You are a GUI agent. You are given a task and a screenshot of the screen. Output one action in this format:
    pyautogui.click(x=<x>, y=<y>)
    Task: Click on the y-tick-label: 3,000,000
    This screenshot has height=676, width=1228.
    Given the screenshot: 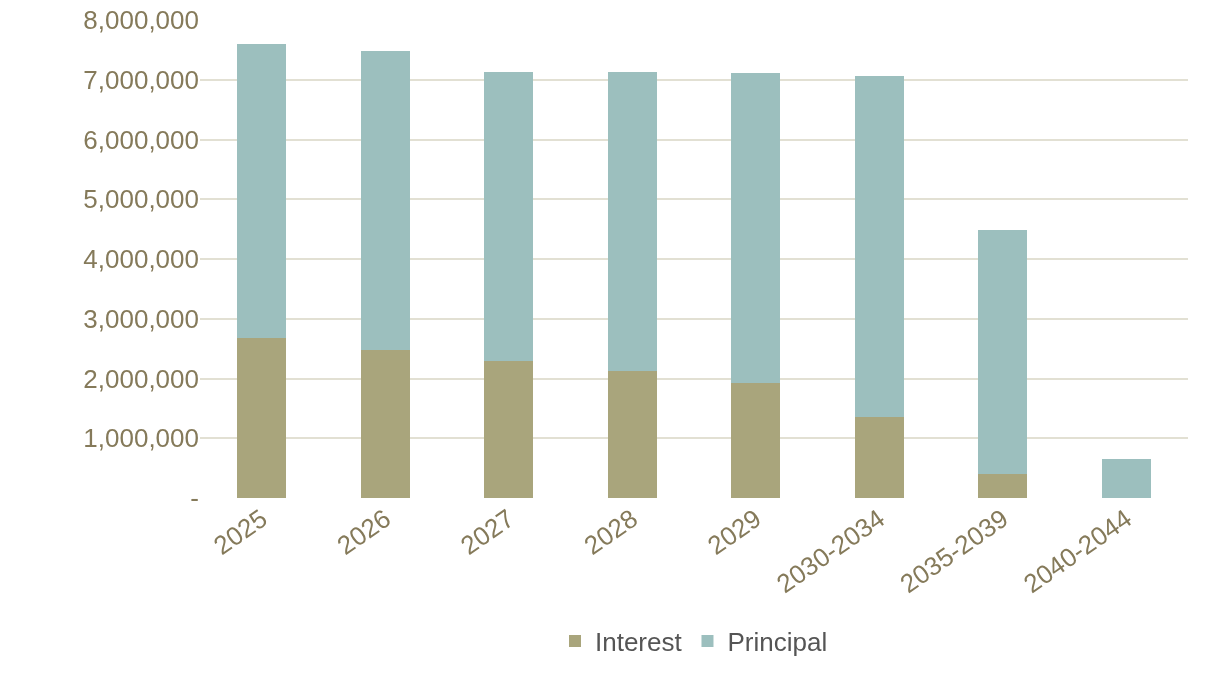 What is the action you would take?
    pyautogui.click(x=141, y=318)
    